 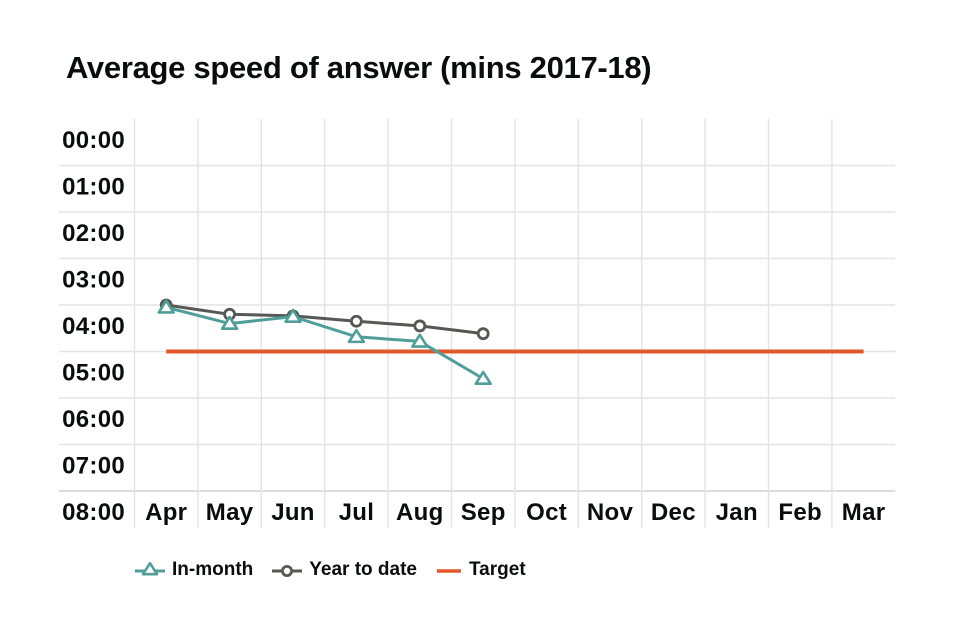 What do you see at coordinates (357, 512) in the screenshot?
I see `x-tick-label: Jul` at bounding box center [357, 512].